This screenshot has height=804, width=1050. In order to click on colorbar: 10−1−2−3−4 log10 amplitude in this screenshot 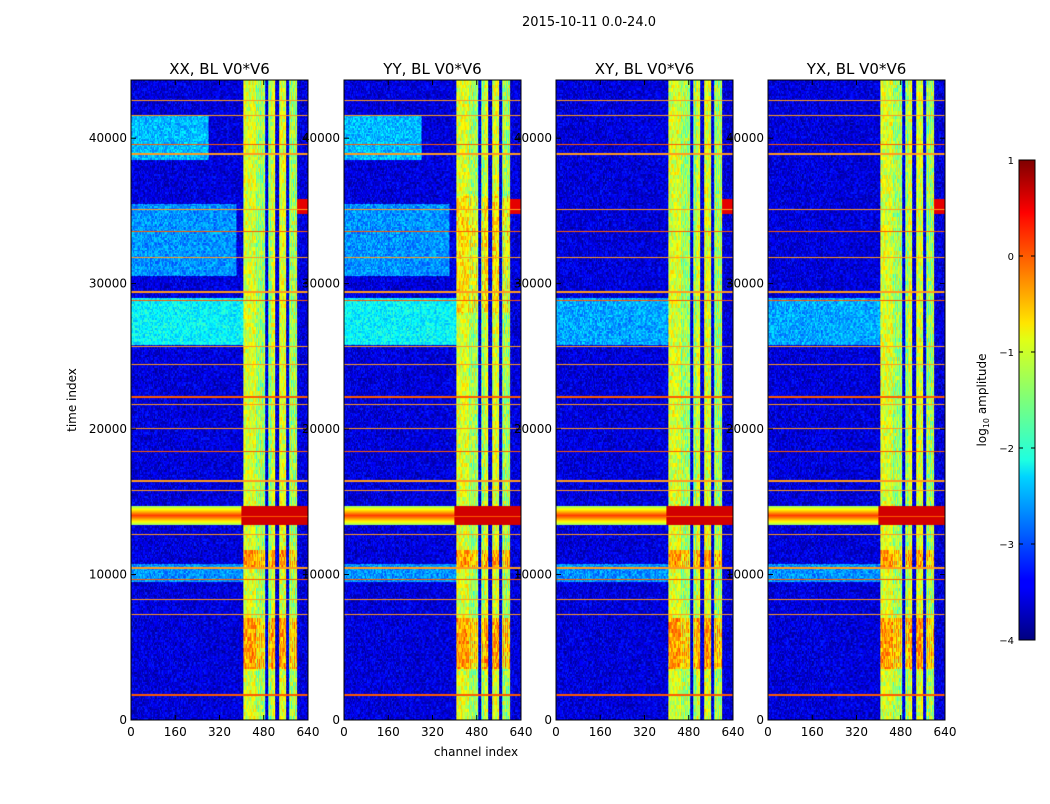, I will do `click(1005, 401)`.